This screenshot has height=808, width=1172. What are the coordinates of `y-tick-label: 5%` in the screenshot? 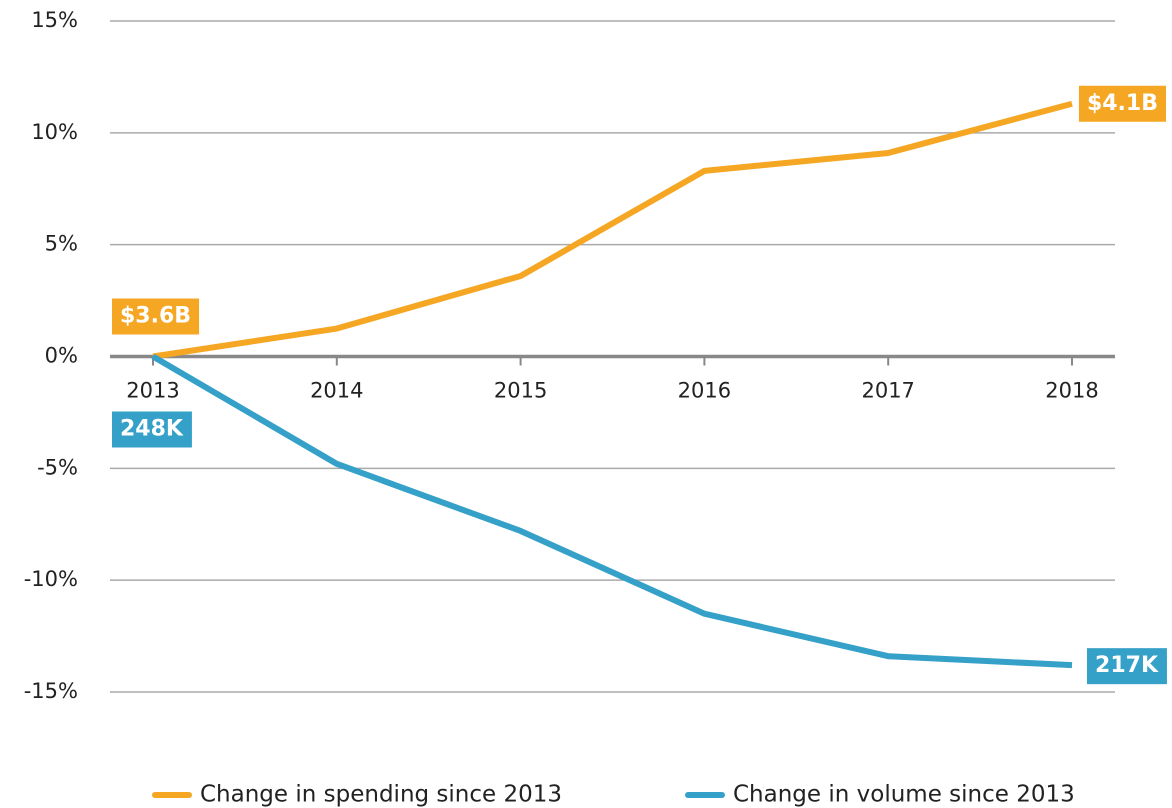 It's located at (61, 244).